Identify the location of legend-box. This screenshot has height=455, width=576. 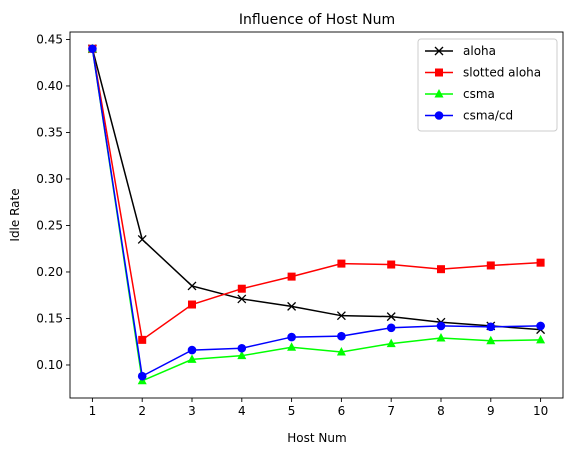
(487, 85).